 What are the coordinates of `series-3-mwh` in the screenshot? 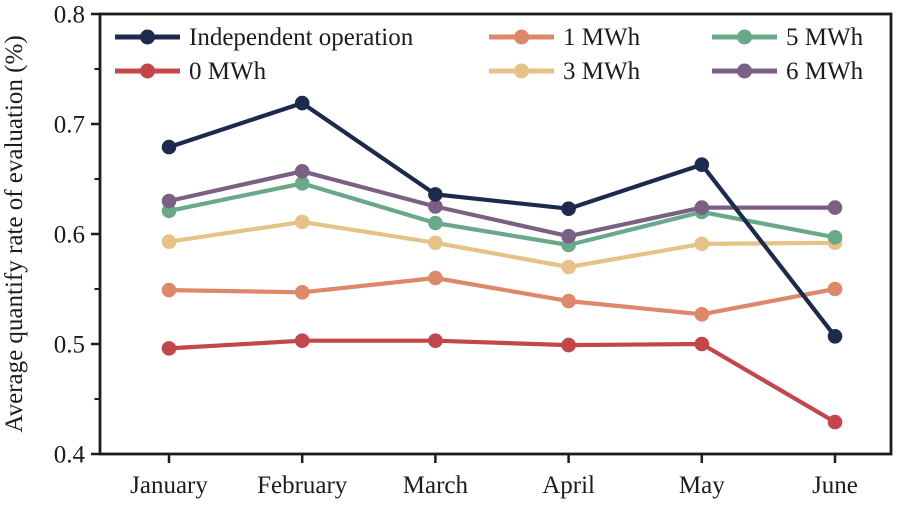 It's located at (502, 244).